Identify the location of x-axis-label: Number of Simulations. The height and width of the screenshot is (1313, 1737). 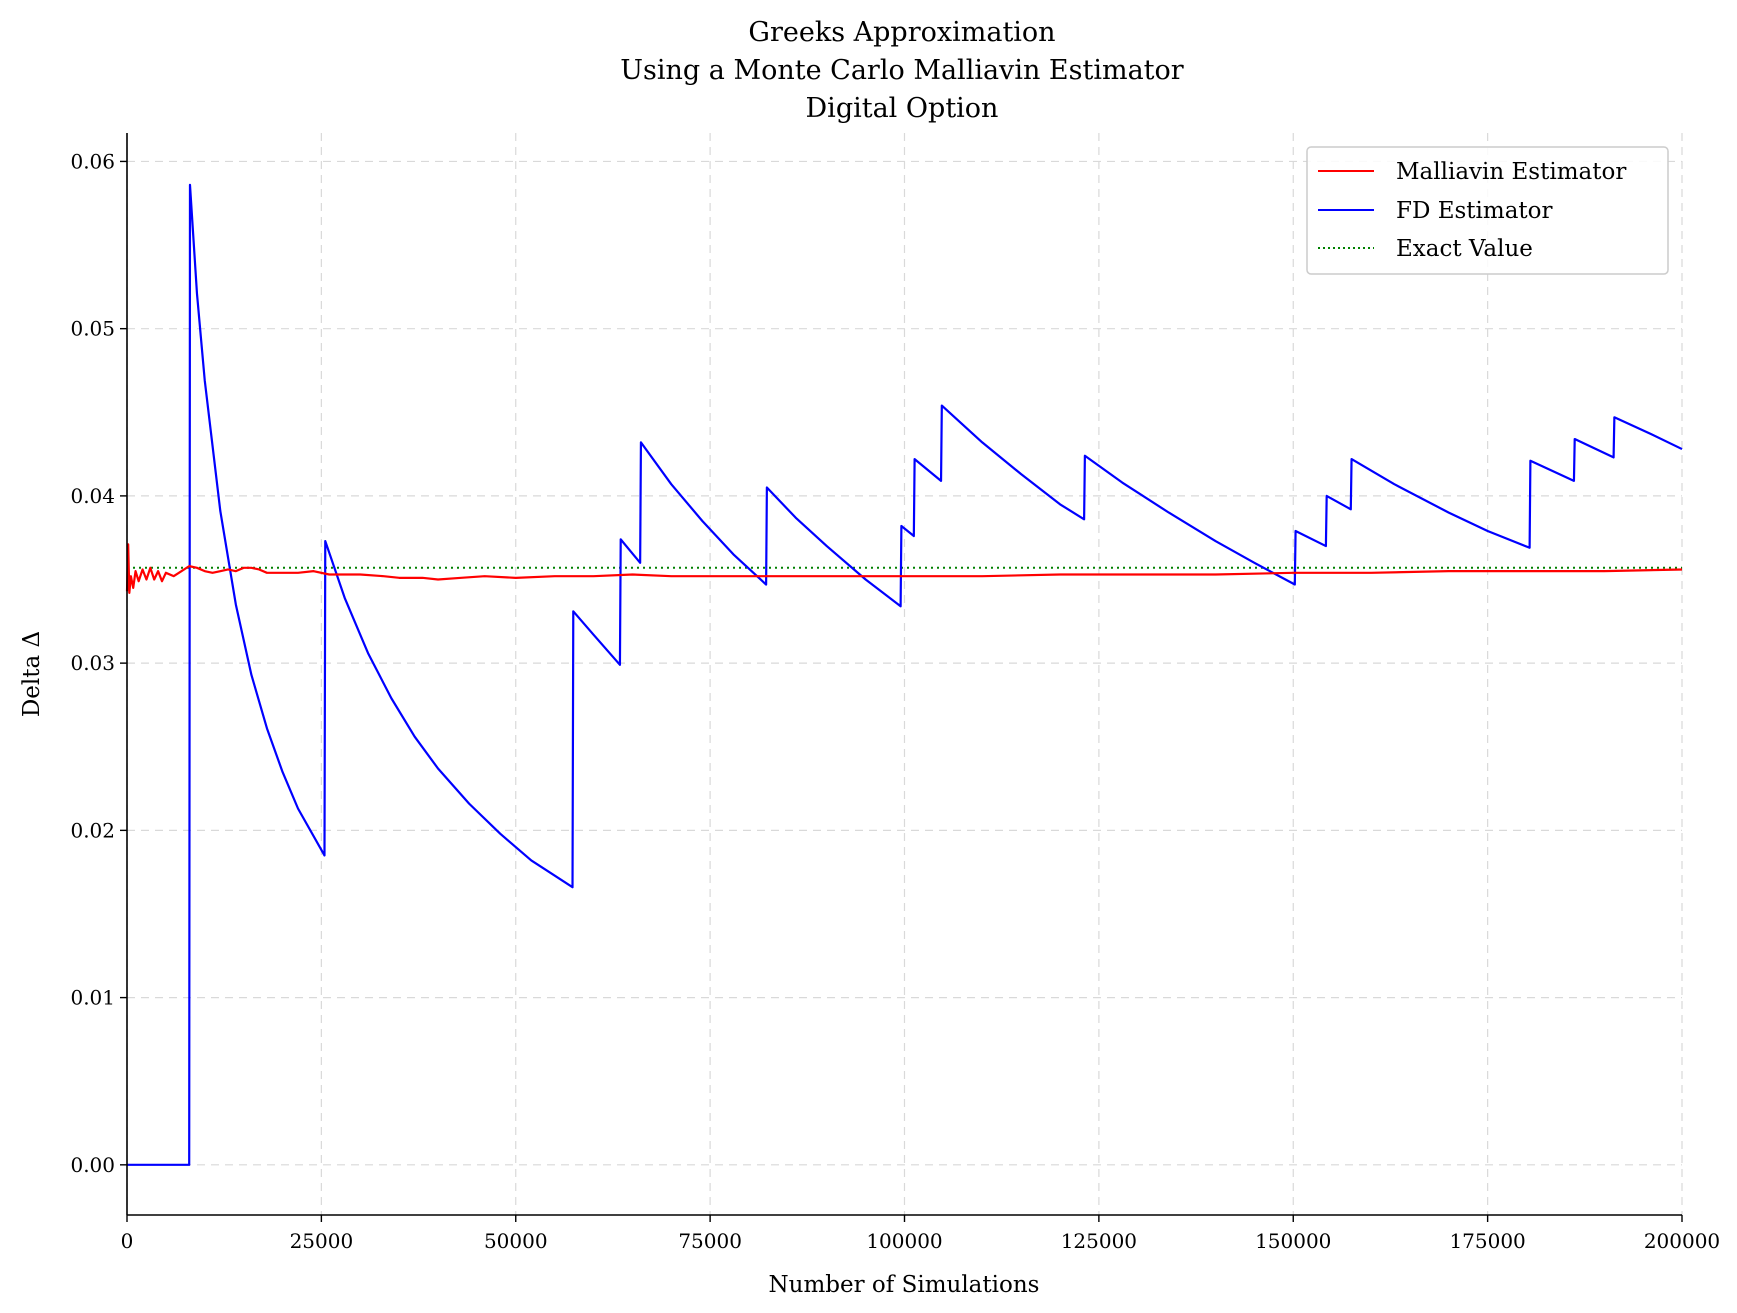
(904, 1285).